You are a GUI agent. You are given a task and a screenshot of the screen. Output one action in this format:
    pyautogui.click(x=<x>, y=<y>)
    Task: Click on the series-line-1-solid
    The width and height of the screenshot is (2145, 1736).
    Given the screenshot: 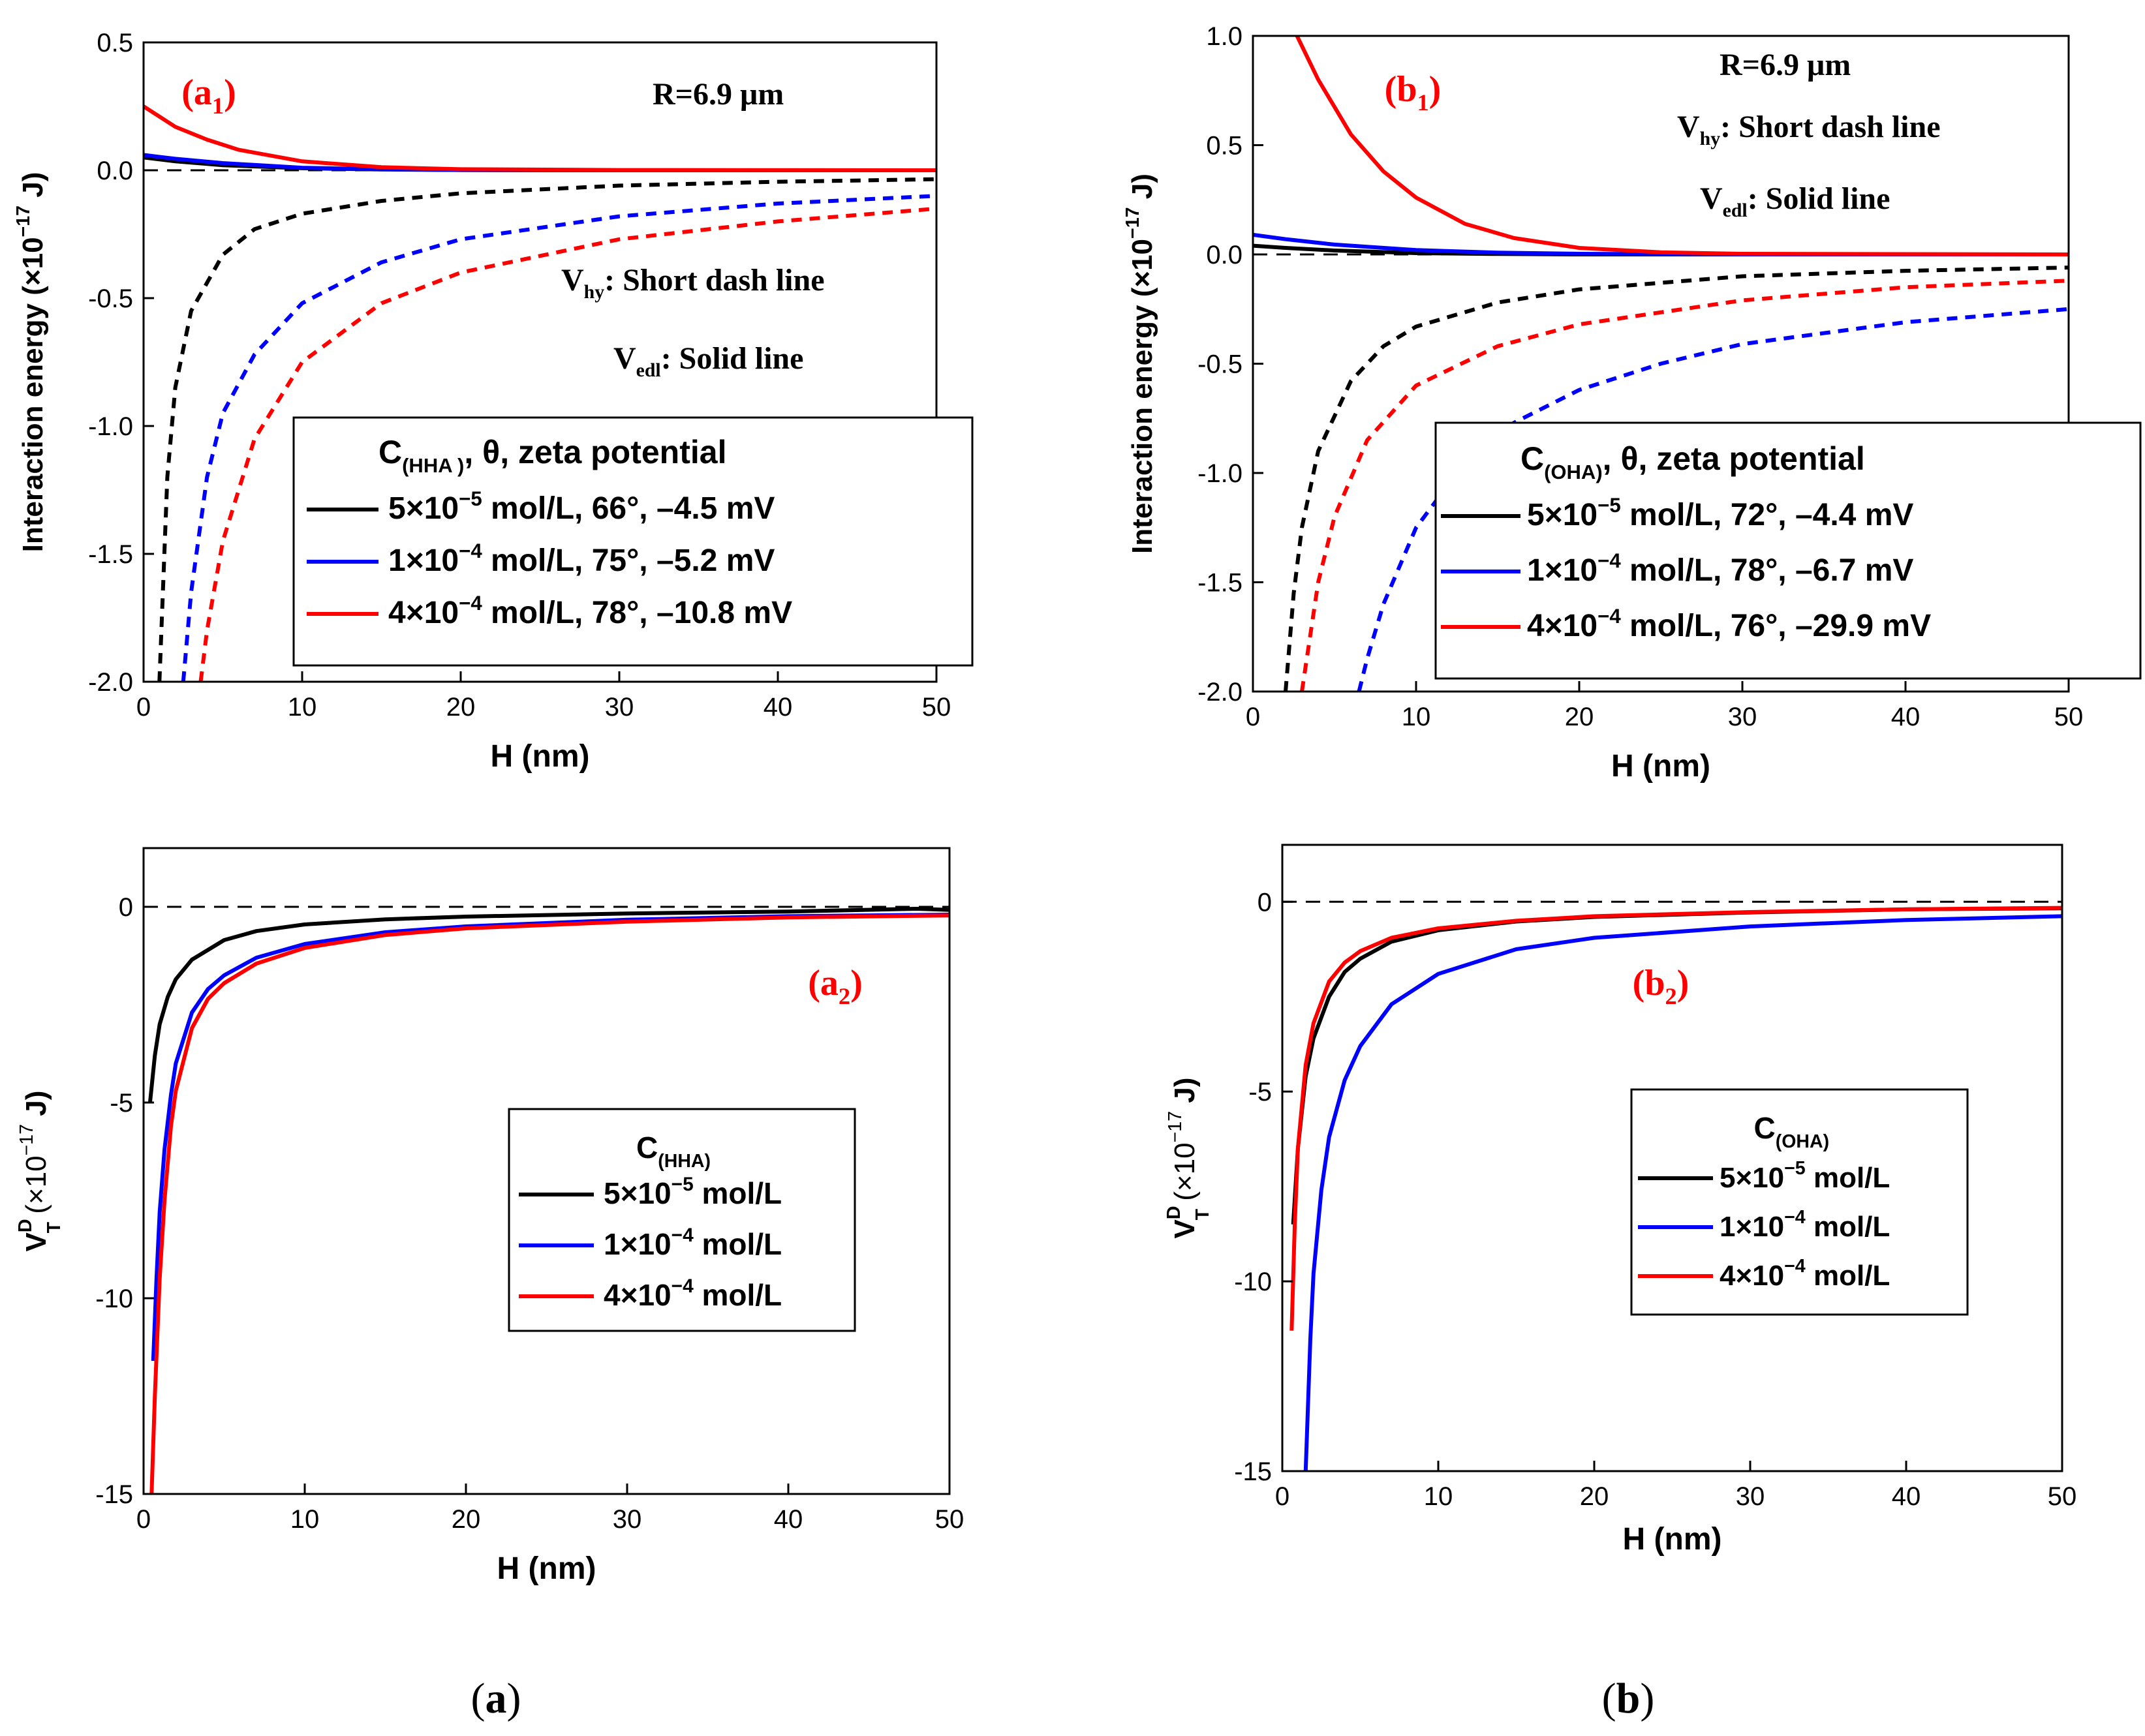 What is the action you would take?
    pyautogui.click(x=1676, y=1118)
    